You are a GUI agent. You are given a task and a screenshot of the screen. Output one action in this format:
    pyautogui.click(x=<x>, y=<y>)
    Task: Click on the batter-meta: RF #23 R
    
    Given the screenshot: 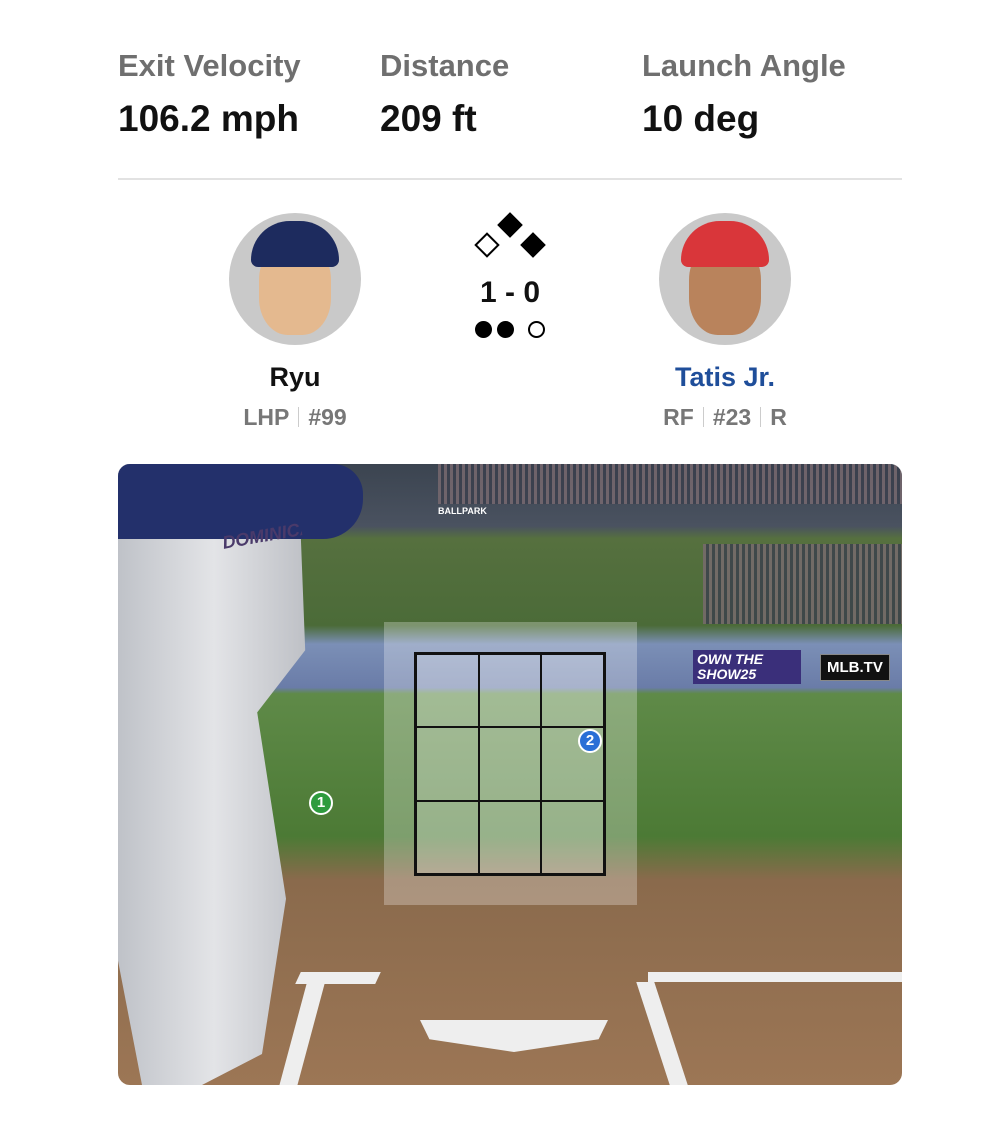 What is the action you would take?
    pyautogui.click(x=725, y=417)
    